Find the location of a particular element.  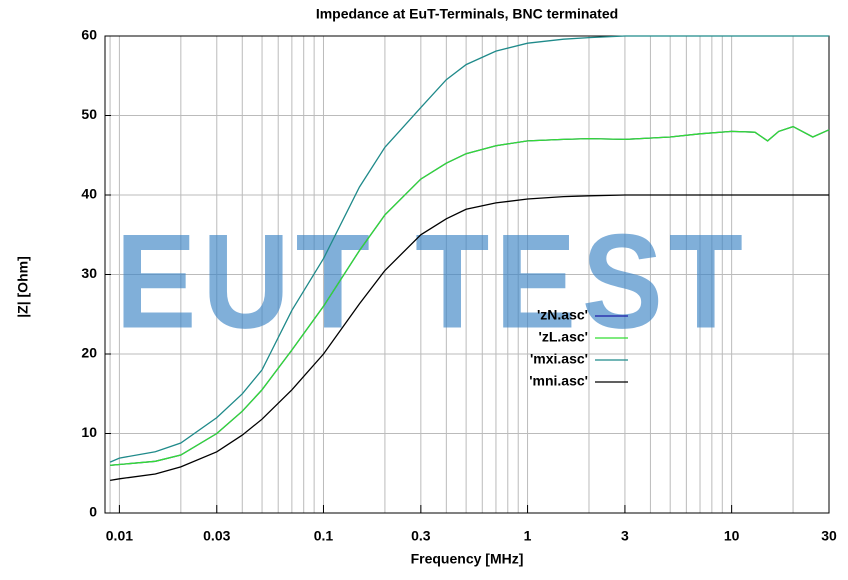

x-tick-label: 0.3 is located at coordinates (421, 536).